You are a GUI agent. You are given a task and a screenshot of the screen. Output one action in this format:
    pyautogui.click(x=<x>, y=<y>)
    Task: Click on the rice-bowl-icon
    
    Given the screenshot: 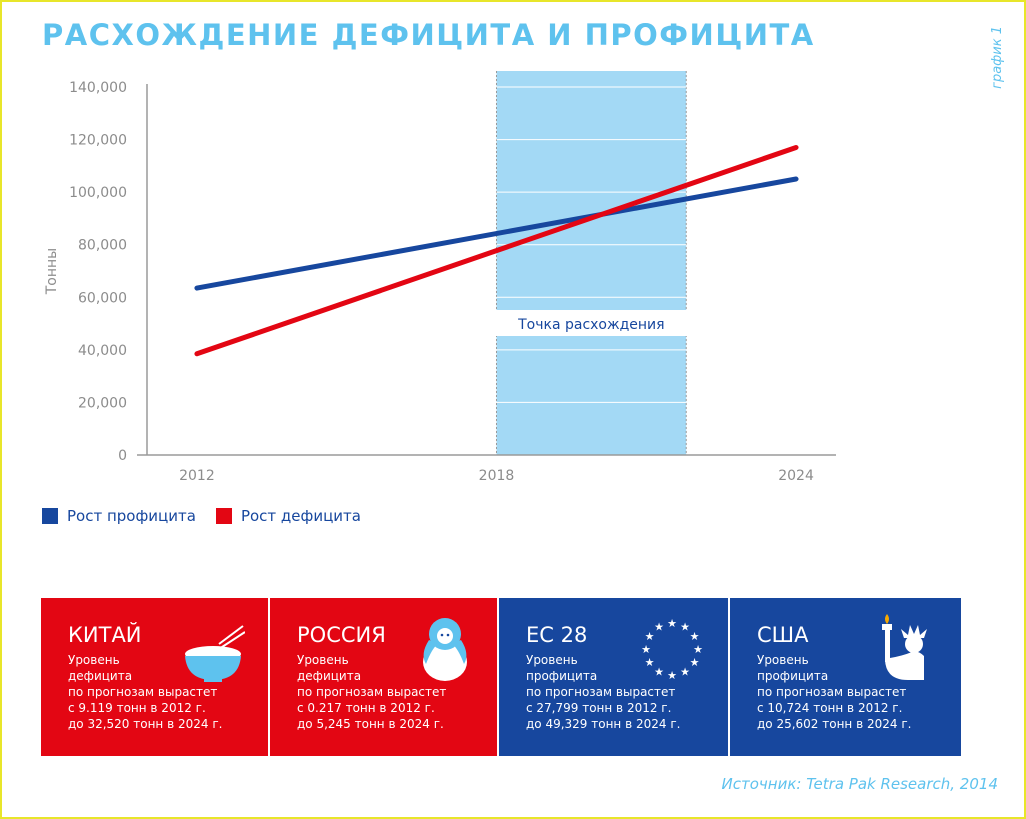 What is the action you would take?
    pyautogui.click(x=215, y=653)
    